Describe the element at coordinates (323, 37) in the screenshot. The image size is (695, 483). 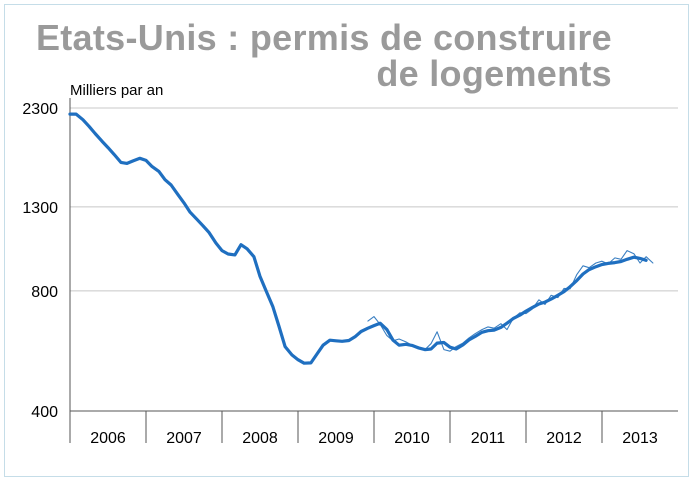
I see `chart-title-line-1: Etats-Unis : permis de construire` at that location.